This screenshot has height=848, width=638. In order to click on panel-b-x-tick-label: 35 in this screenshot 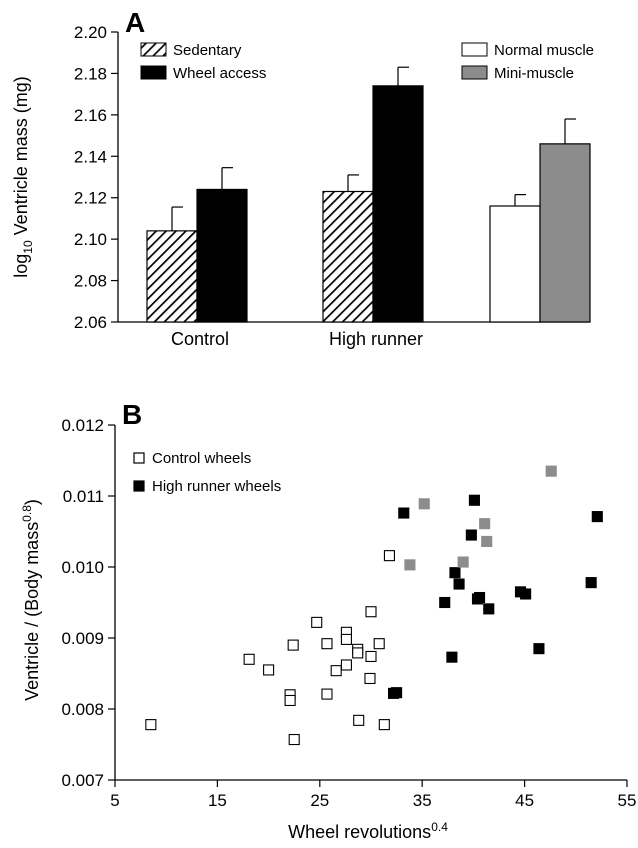, I will do `click(422, 800)`.